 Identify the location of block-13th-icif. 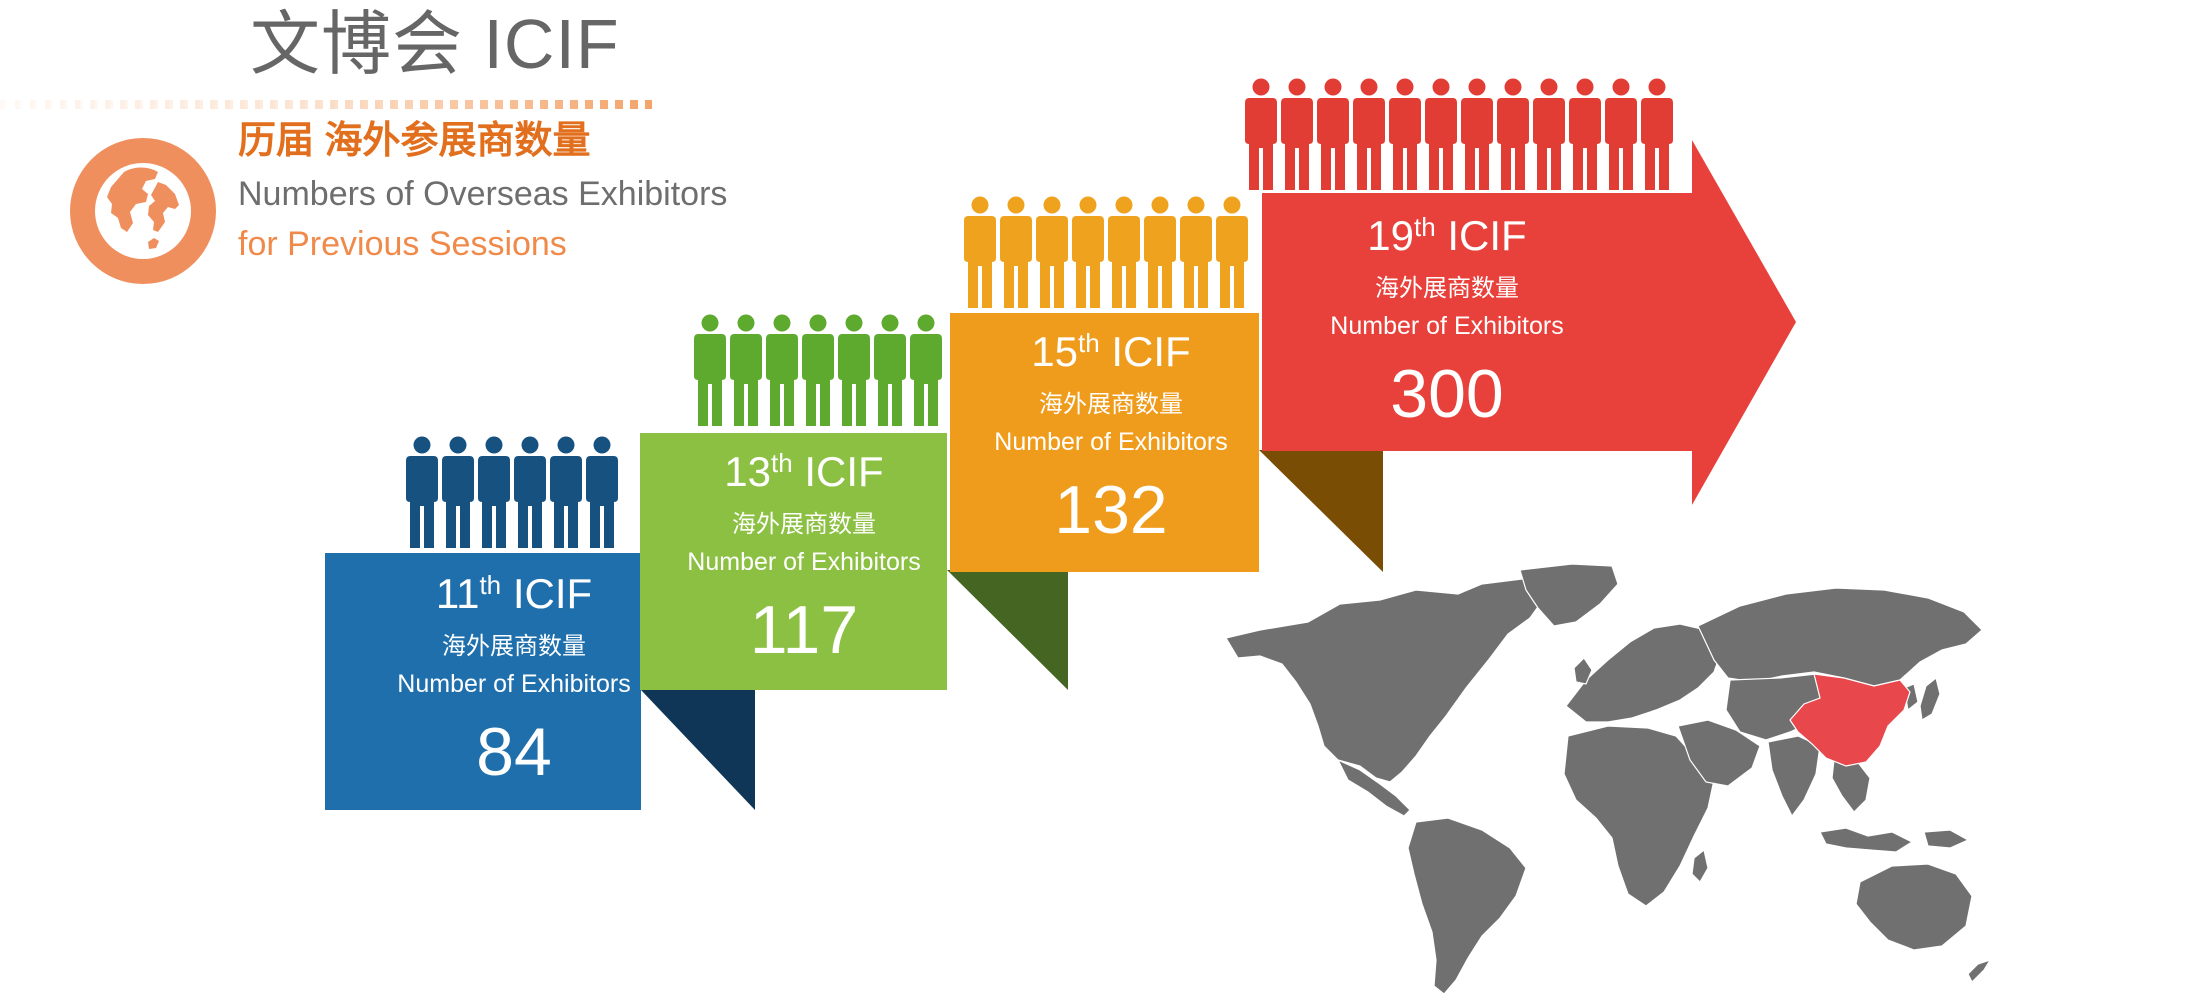
(793, 561).